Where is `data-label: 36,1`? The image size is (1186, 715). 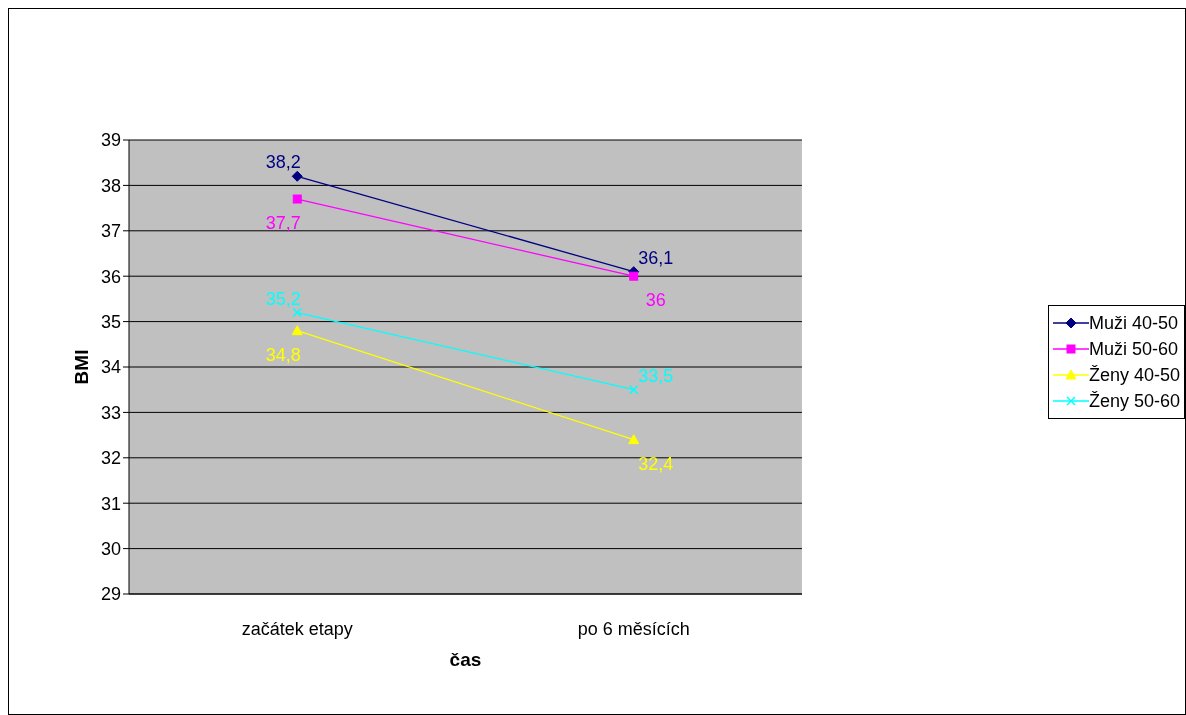
data-label: 36,1 is located at coordinates (656, 257).